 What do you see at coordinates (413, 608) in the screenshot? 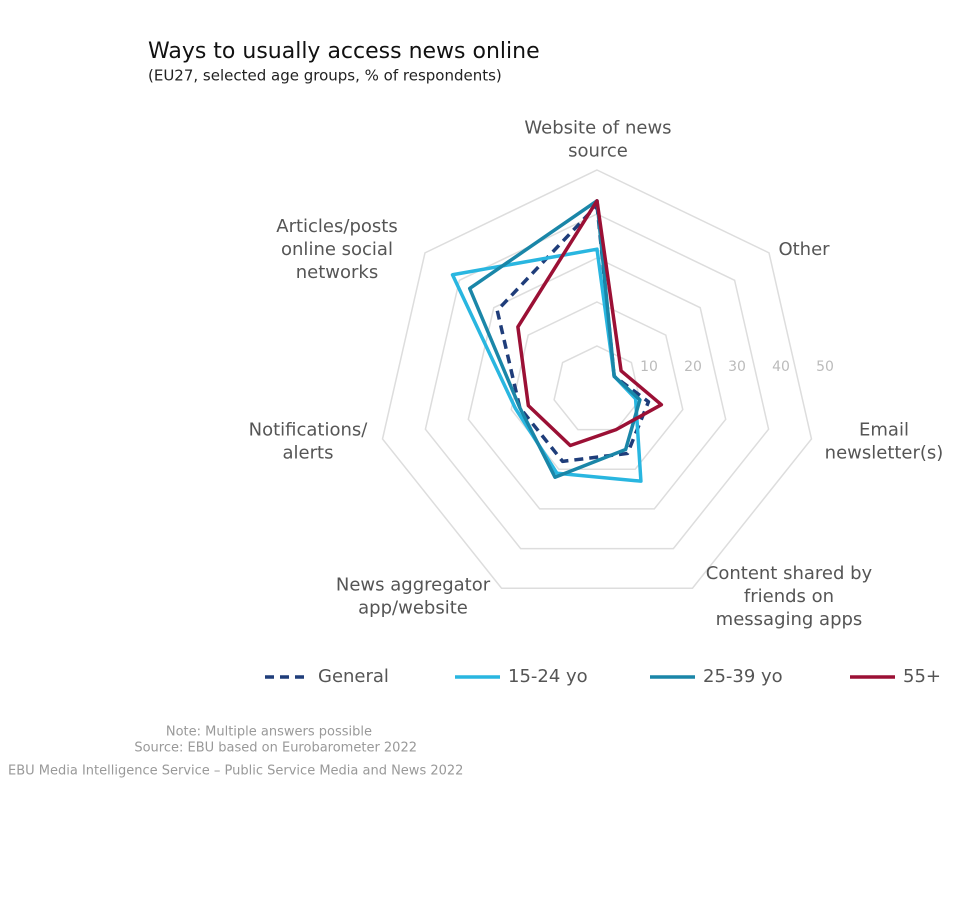
I see `axis-label: app/website` at bounding box center [413, 608].